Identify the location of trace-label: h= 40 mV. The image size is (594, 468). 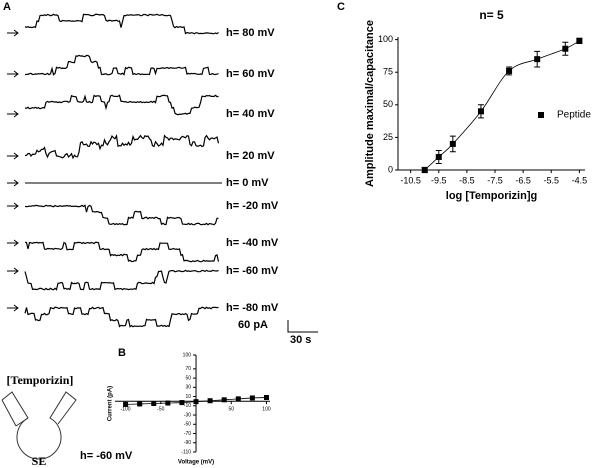
(250, 114).